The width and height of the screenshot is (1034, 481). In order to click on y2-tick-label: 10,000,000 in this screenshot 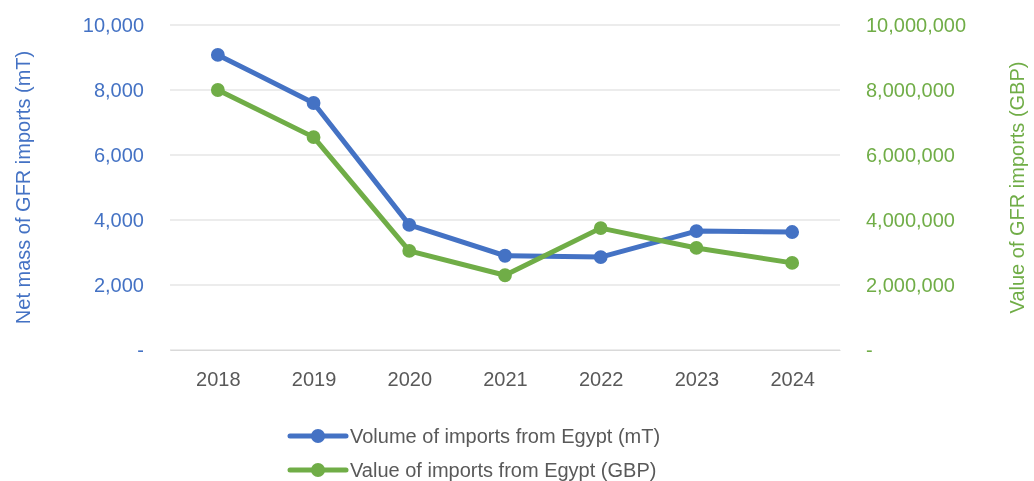, I will do `click(916, 24)`.